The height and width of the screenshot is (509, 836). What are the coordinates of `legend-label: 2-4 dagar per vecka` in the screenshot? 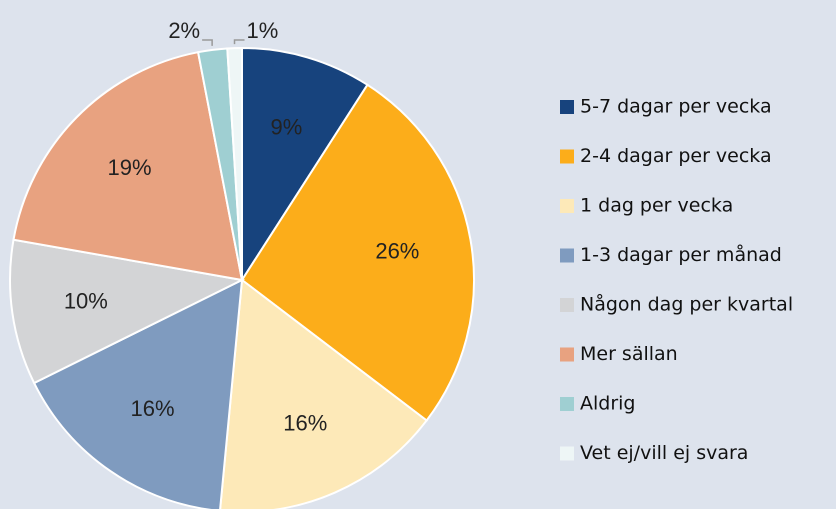 It's located at (676, 156).